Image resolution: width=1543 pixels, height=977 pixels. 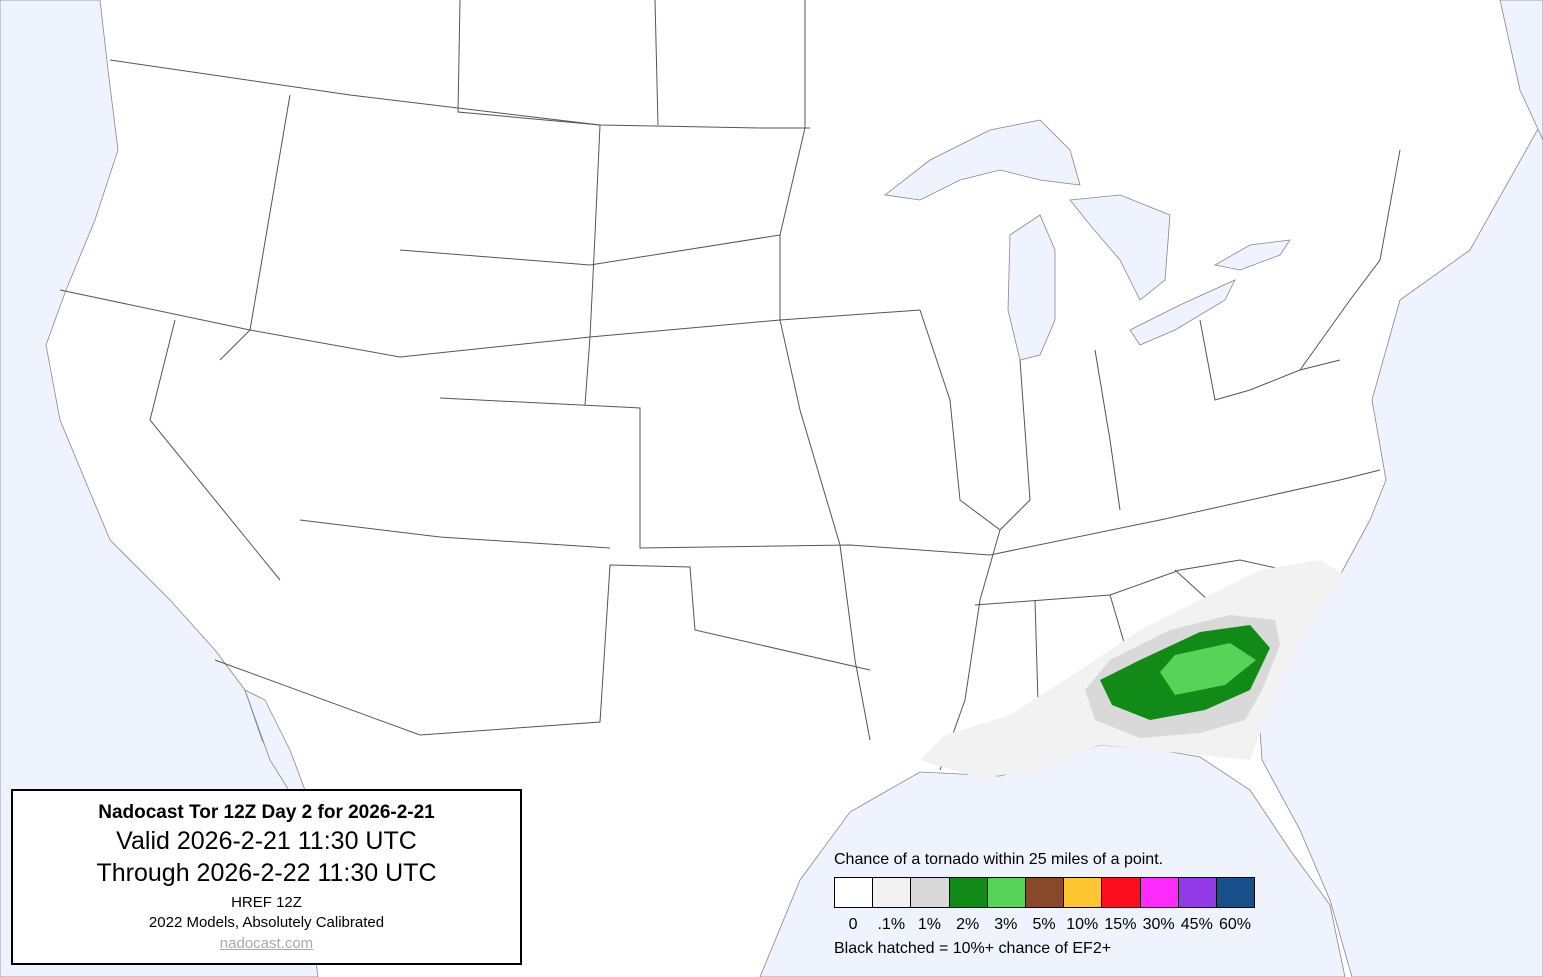 What do you see at coordinates (891, 924) in the screenshot?
I see `legend-label: .1%` at bounding box center [891, 924].